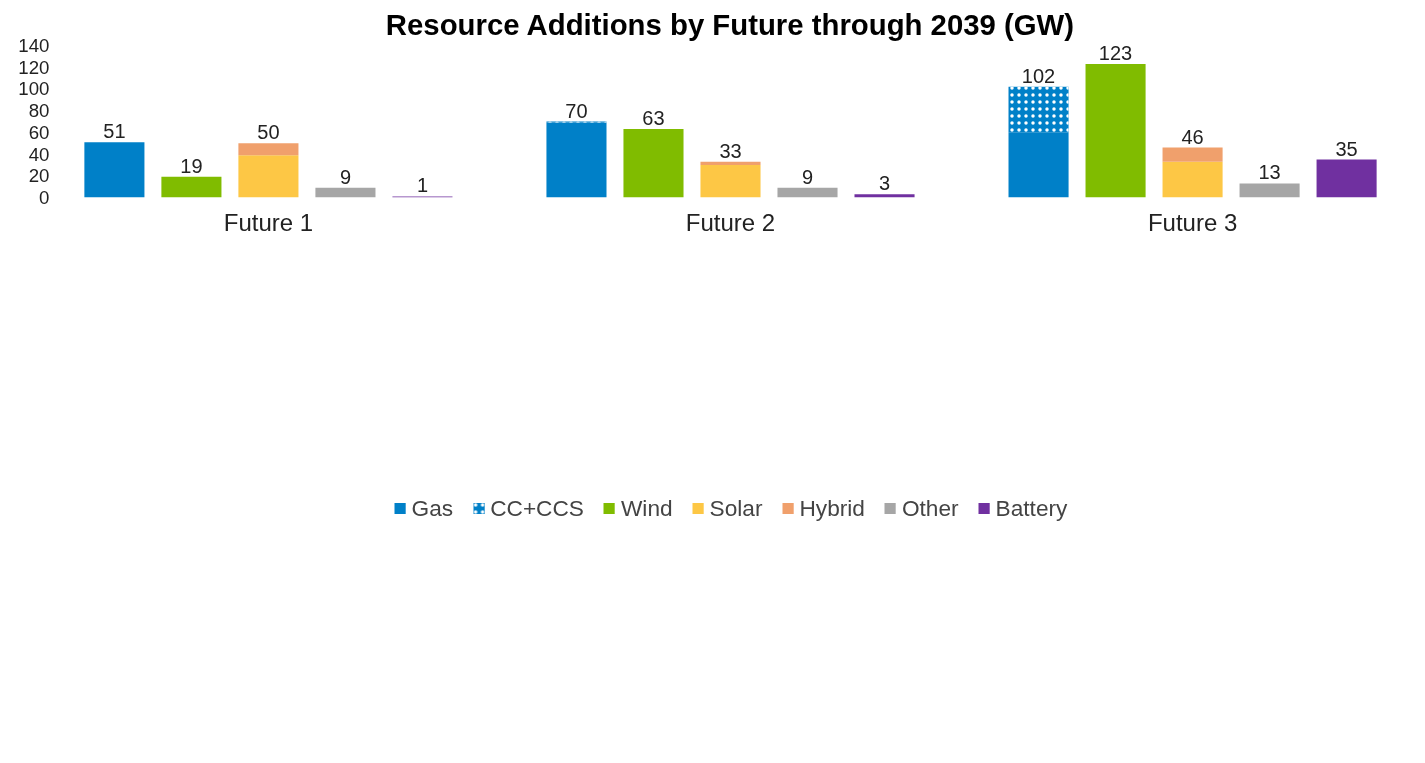 The height and width of the screenshot is (763, 1425). Describe the element at coordinates (730, 150) in the screenshot. I see `total-label: 33` at that location.